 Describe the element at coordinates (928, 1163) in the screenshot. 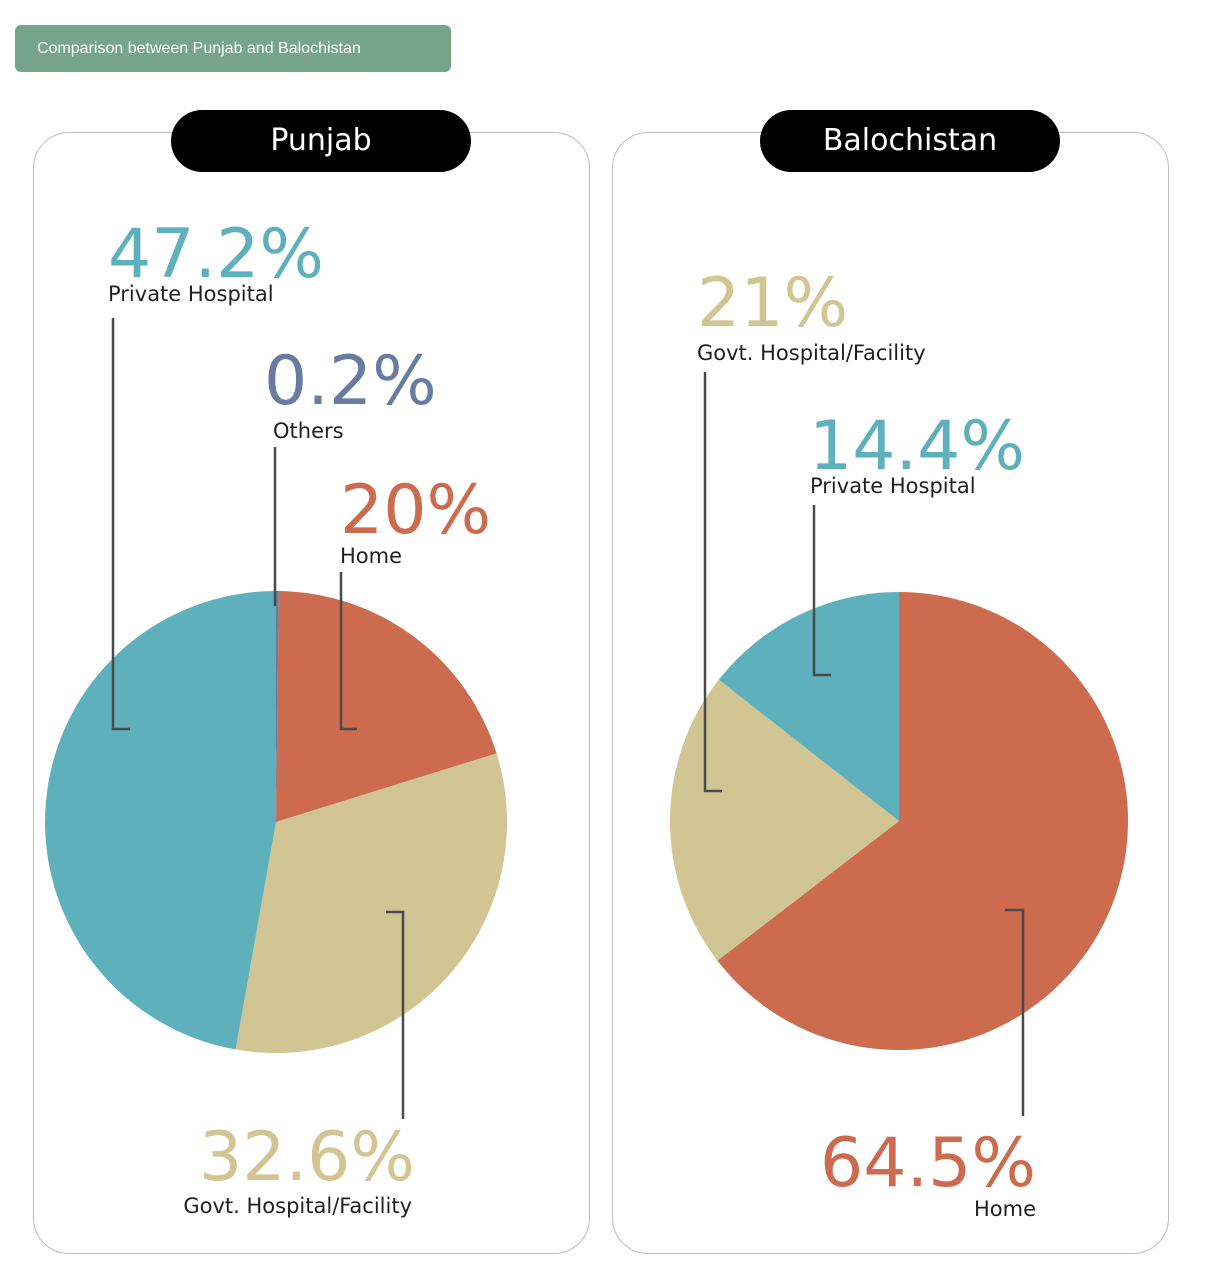

I see `balochistan-home-pct: 64.5%` at that location.